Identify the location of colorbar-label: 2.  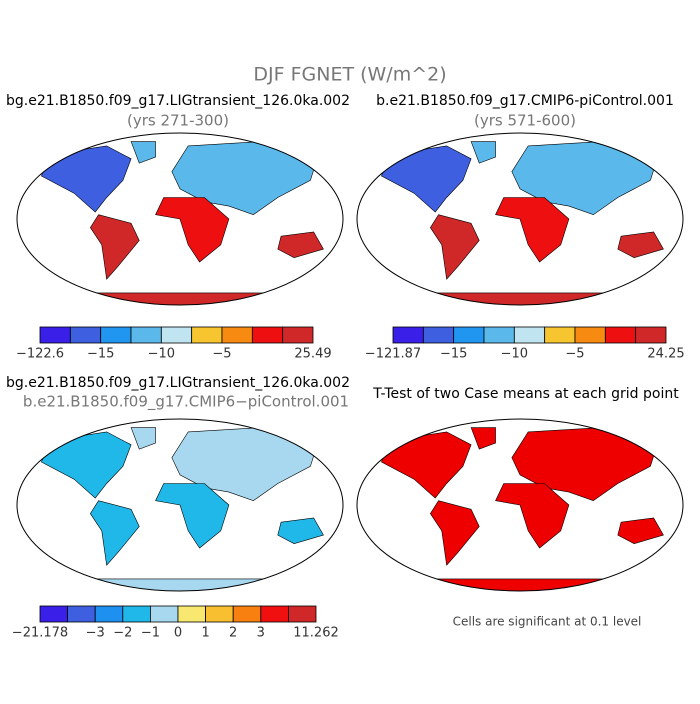
(233, 633).